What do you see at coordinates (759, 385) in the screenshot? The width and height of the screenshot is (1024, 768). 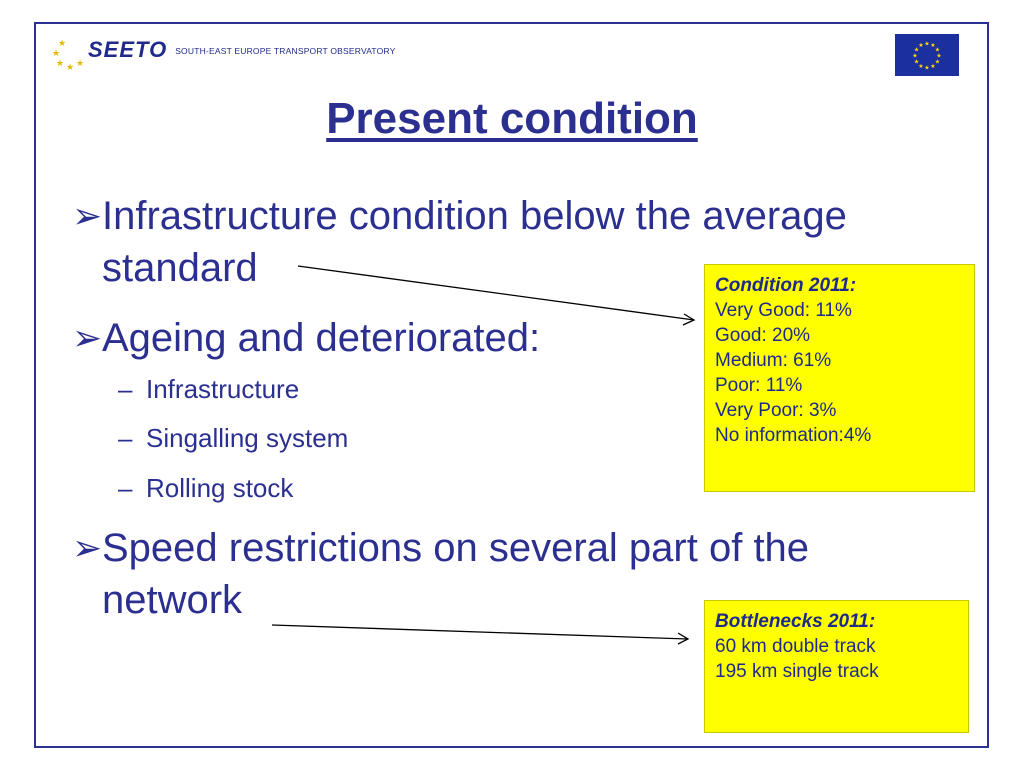 I see `callout-line: Poor: 11%` at bounding box center [759, 385].